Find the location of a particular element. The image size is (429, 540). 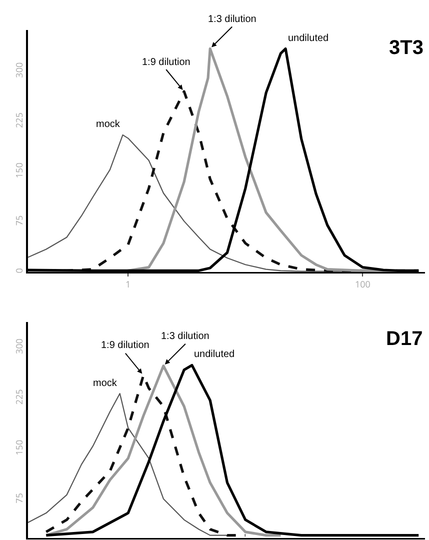

chart-title: D17 is located at coordinates (404, 339).